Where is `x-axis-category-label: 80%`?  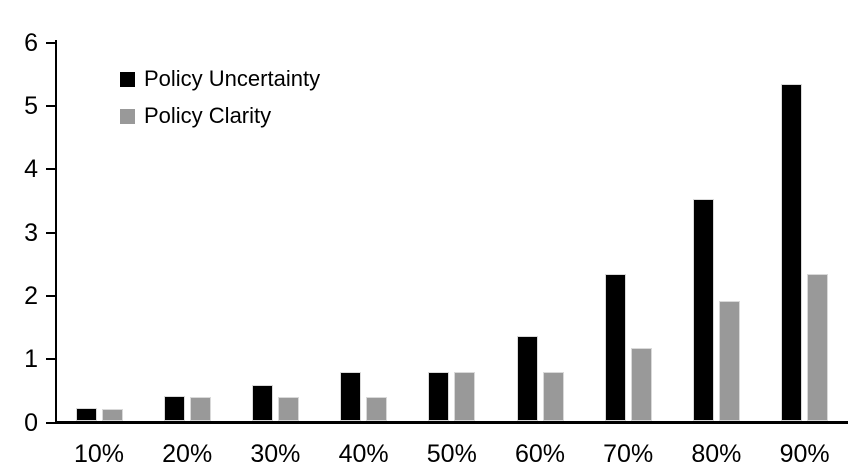 x-axis-category-label: 80% is located at coordinates (716, 454).